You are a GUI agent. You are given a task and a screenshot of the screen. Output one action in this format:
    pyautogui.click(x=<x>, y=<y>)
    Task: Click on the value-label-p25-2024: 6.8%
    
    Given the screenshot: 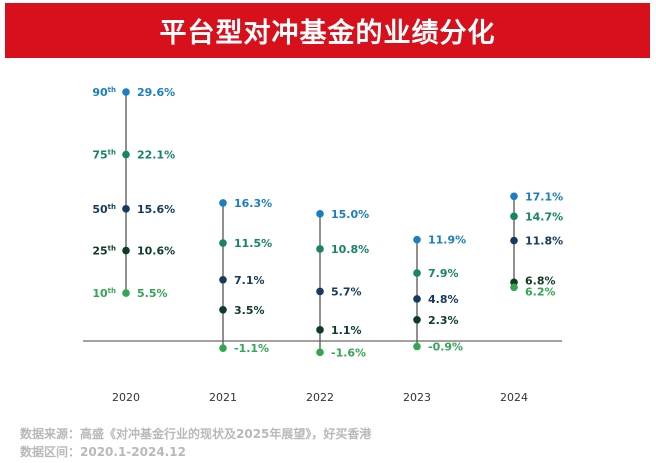 What is the action you would take?
    pyautogui.click(x=540, y=280)
    